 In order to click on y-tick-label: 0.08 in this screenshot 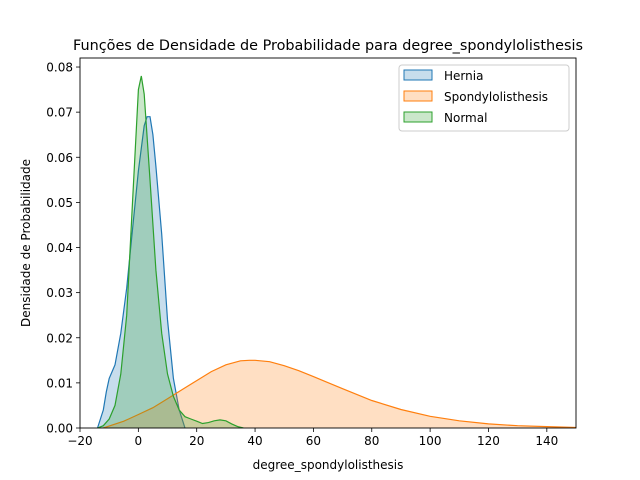, I will do `click(59, 68)`.